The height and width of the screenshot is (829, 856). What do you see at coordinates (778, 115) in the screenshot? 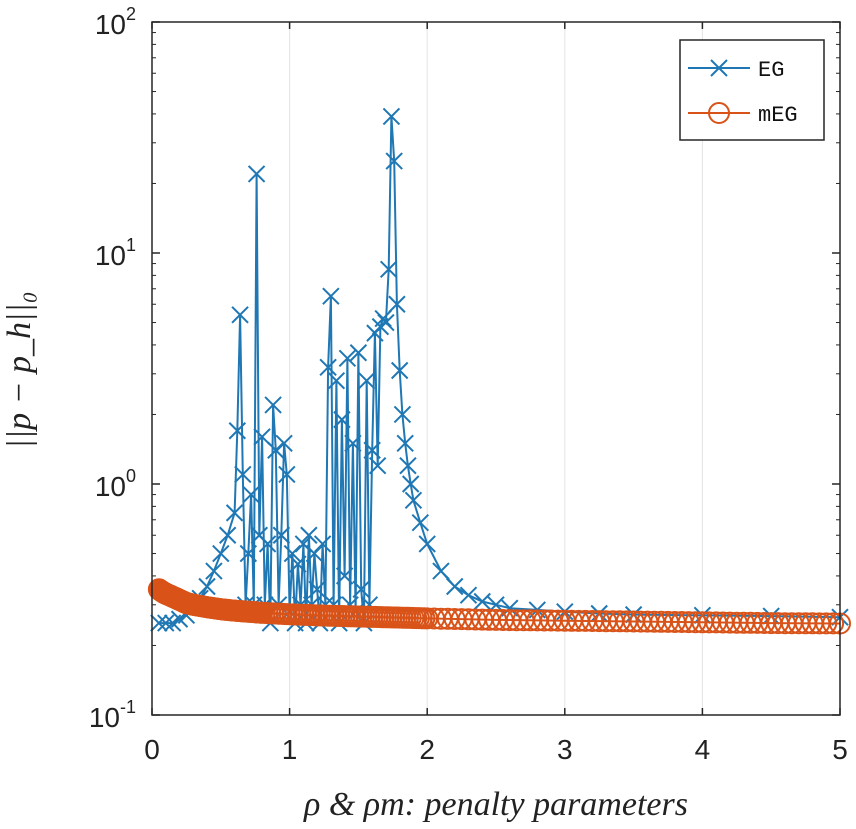
I see `legend-label-meg: mEG` at bounding box center [778, 115].